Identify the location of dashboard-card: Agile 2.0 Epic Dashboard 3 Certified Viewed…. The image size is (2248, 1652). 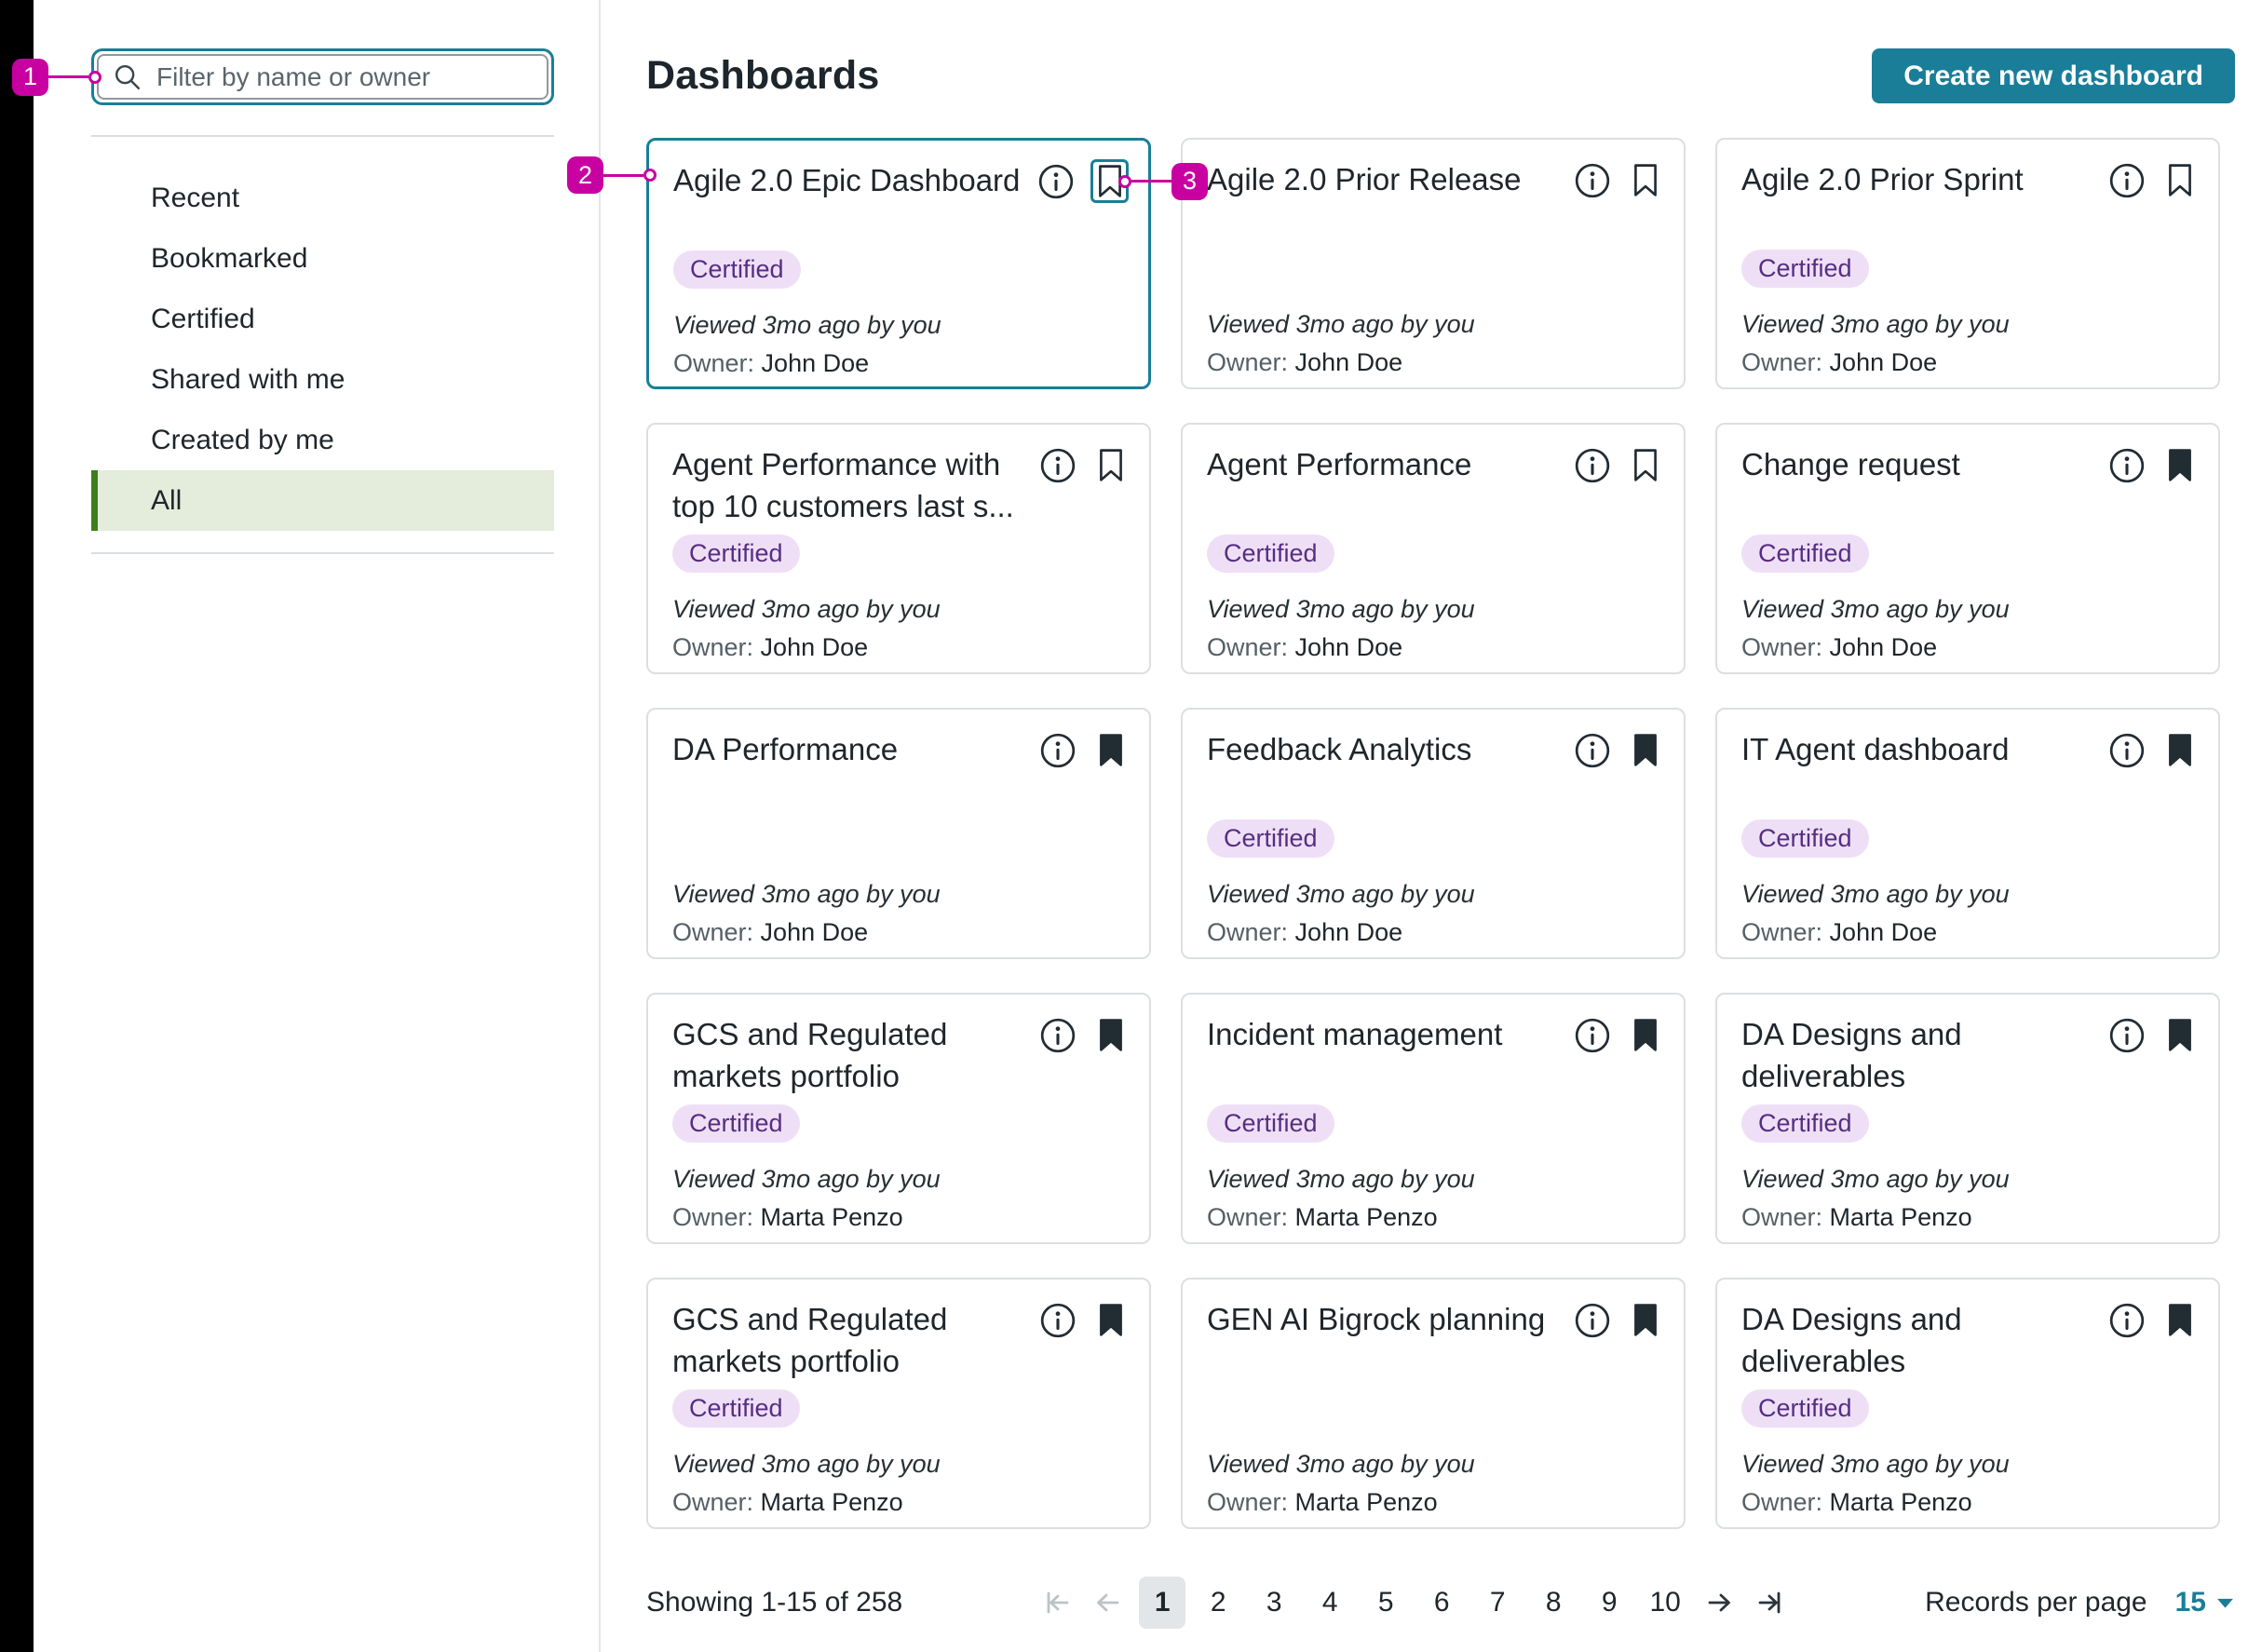
(887, 263).